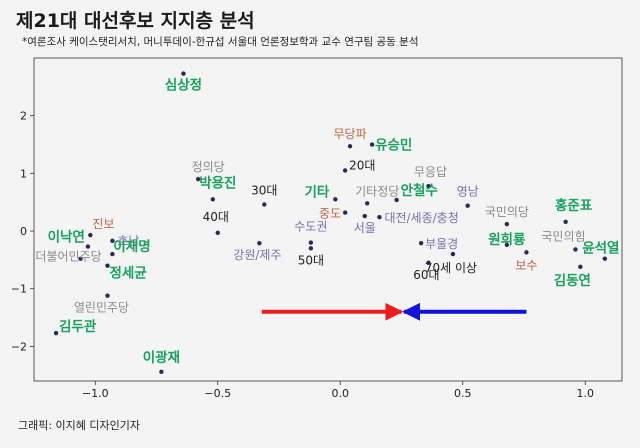 This screenshot has height=448, width=640. I want to click on point-label-age: 70세 이상, so click(451, 268).